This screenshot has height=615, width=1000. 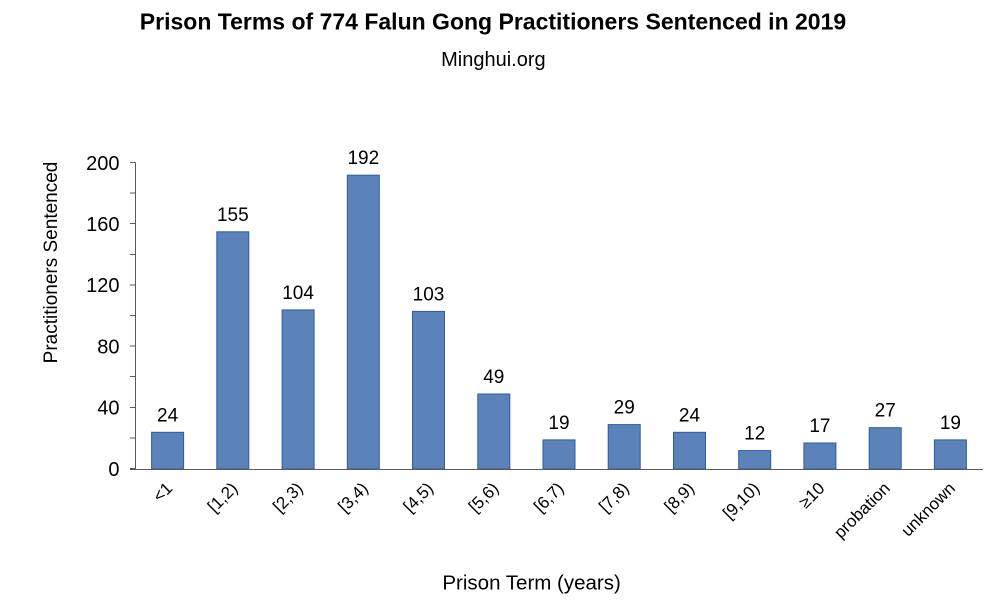 What do you see at coordinates (819, 426) in the screenshot?
I see `svg-text: 17` at bounding box center [819, 426].